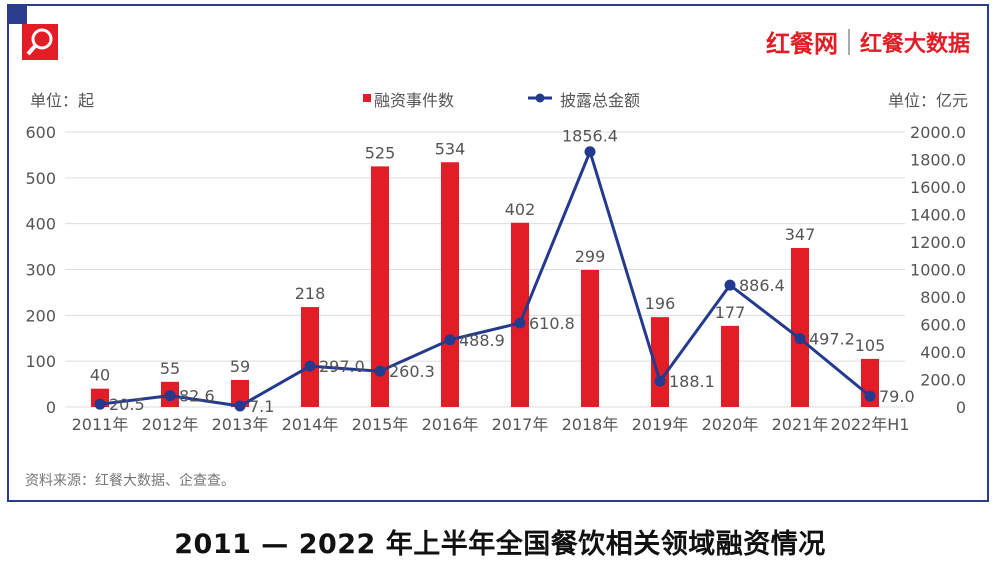 The width and height of the screenshot is (1000, 575). Describe the element at coordinates (590, 256) in the screenshot. I see `bar-value-label: 299` at that location.